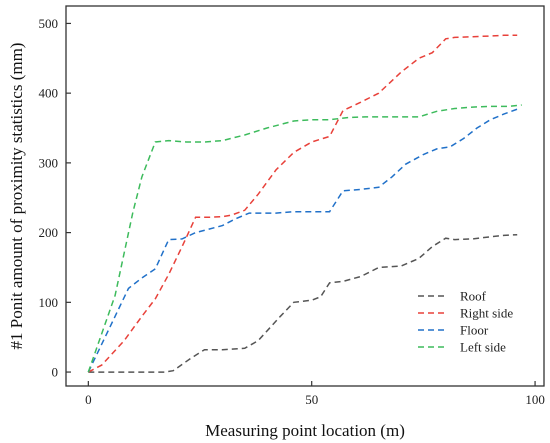 This screenshot has height=443, width=550. What do you see at coordinates (55, 372) in the screenshot?
I see `y-tick-label: 0` at bounding box center [55, 372].